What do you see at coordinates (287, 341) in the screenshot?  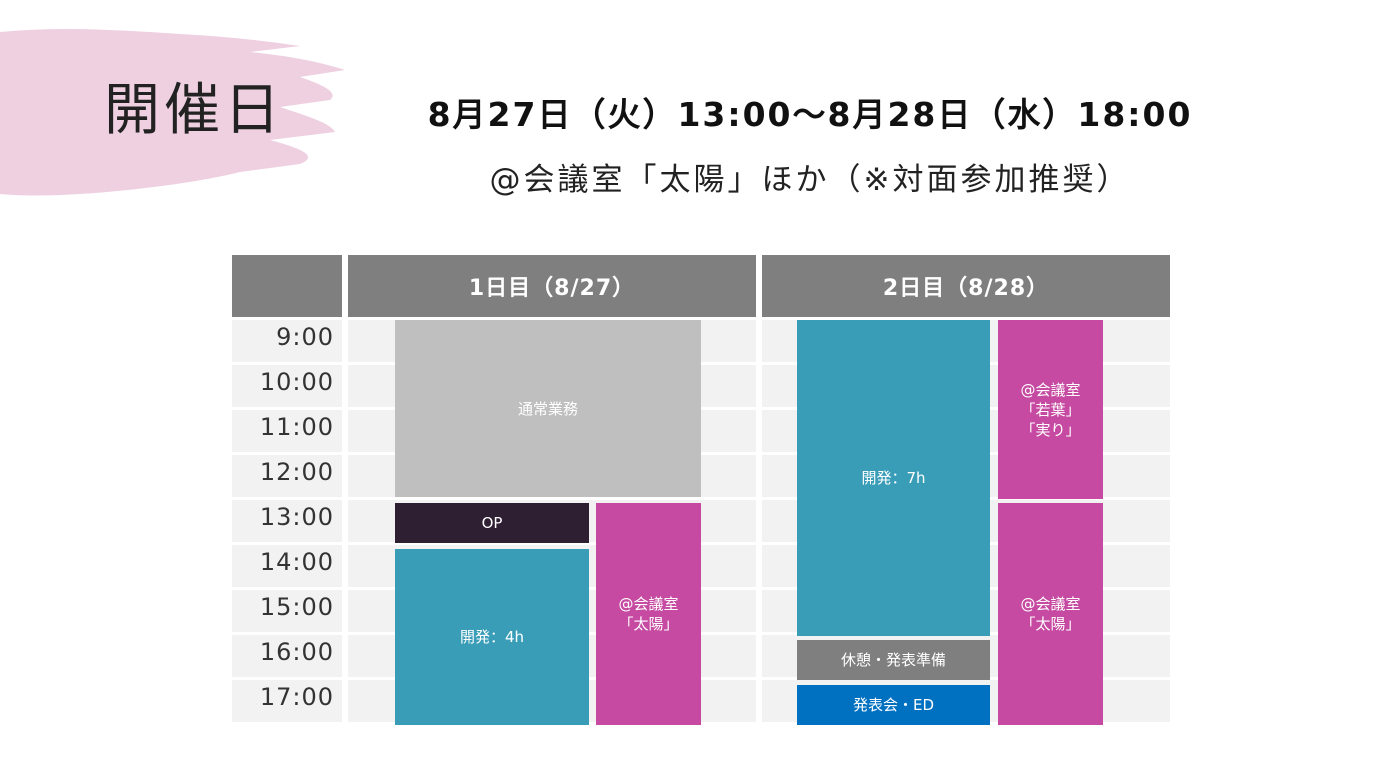 I see `time-label: 9:00` at bounding box center [287, 341].